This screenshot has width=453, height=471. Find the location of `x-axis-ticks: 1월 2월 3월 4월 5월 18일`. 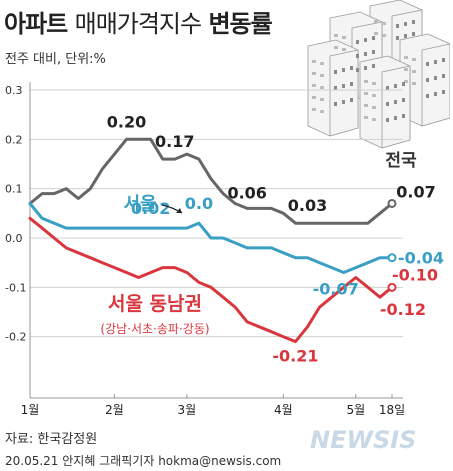

x-axis-ticks: 1월 2월 3월 4월 5월 18일 is located at coordinates (213, 405).